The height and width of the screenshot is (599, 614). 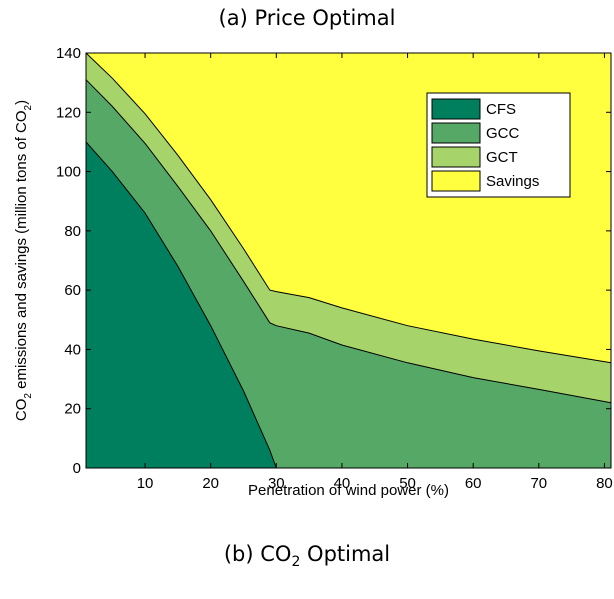 What do you see at coordinates (28, 107) in the screenshot?
I see `ylabel-sub-2: 2` at bounding box center [28, 107].